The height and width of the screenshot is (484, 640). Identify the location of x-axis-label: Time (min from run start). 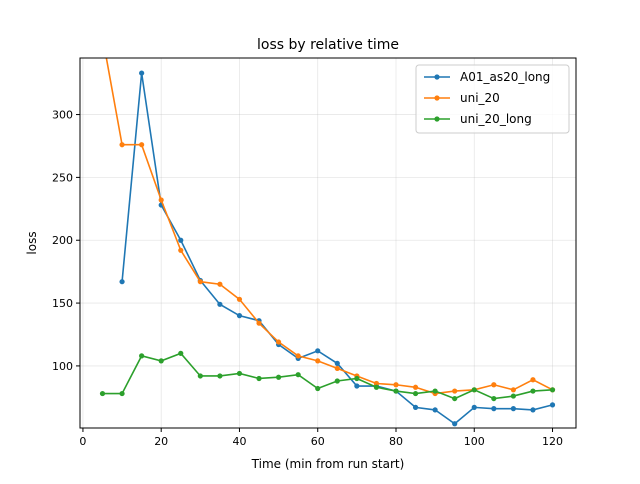
(328, 464).